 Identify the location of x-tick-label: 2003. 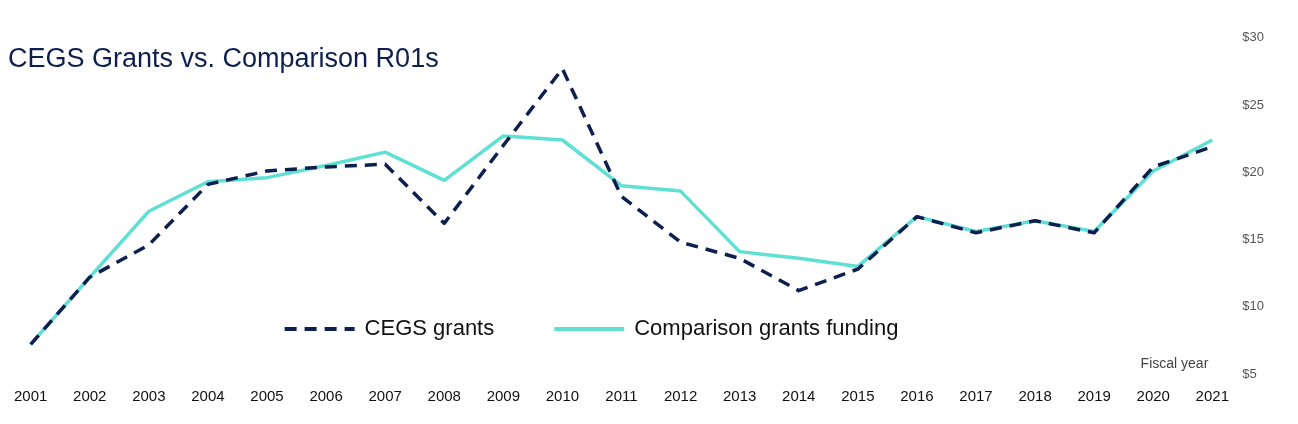
(149, 396).